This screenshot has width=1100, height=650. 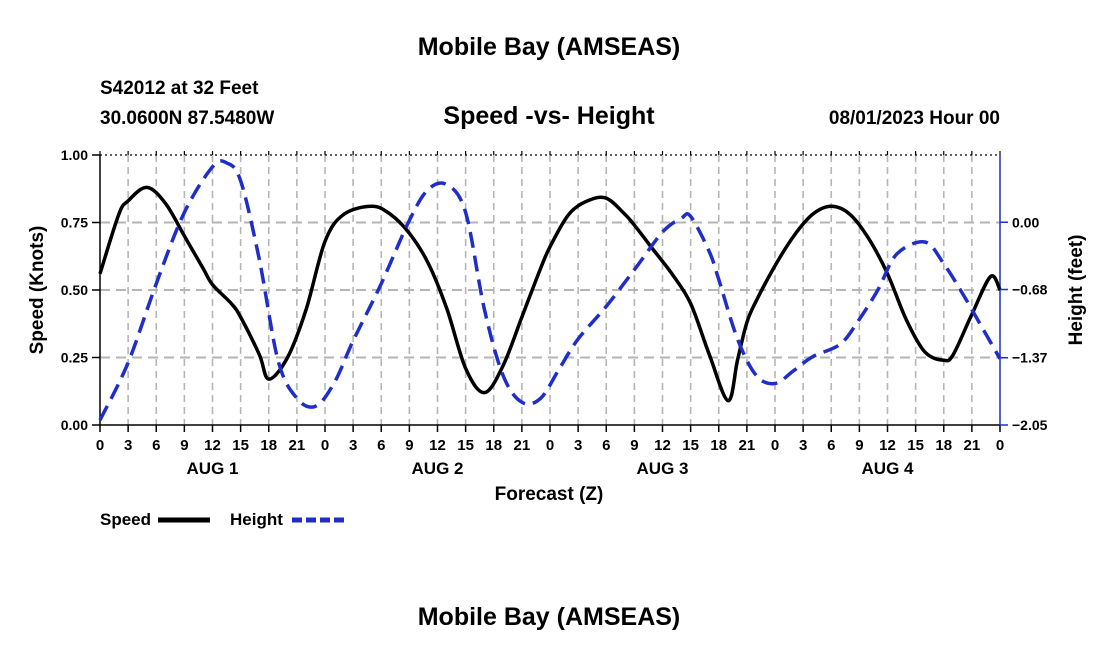 What do you see at coordinates (549, 494) in the screenshot?
I see `x-axis-label: Forecast (Z)` at bounding box center [549, 494].